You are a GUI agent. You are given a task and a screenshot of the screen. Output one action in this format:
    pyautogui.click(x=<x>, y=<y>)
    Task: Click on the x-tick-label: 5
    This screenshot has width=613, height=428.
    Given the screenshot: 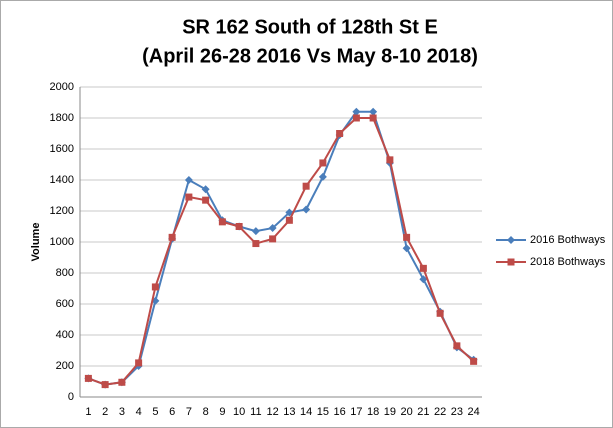 What is the action you would take?
    pyautogui.click(x=155, y=412)
    